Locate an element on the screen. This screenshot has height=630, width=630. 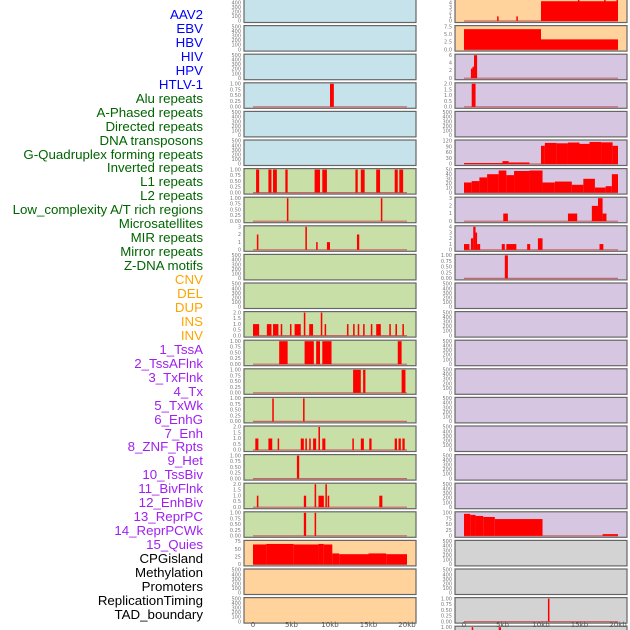
y-tick-label: 0.50 is located at coordinates (235, 96).